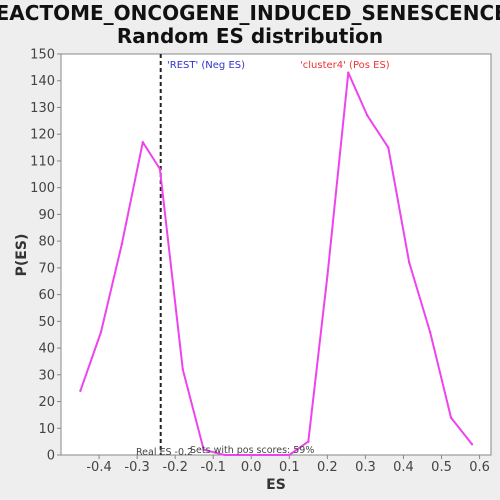 The image size is (500, 500). I want to click on pos-scores-text: Sets with pos scores: 59%, so click(252, 450).